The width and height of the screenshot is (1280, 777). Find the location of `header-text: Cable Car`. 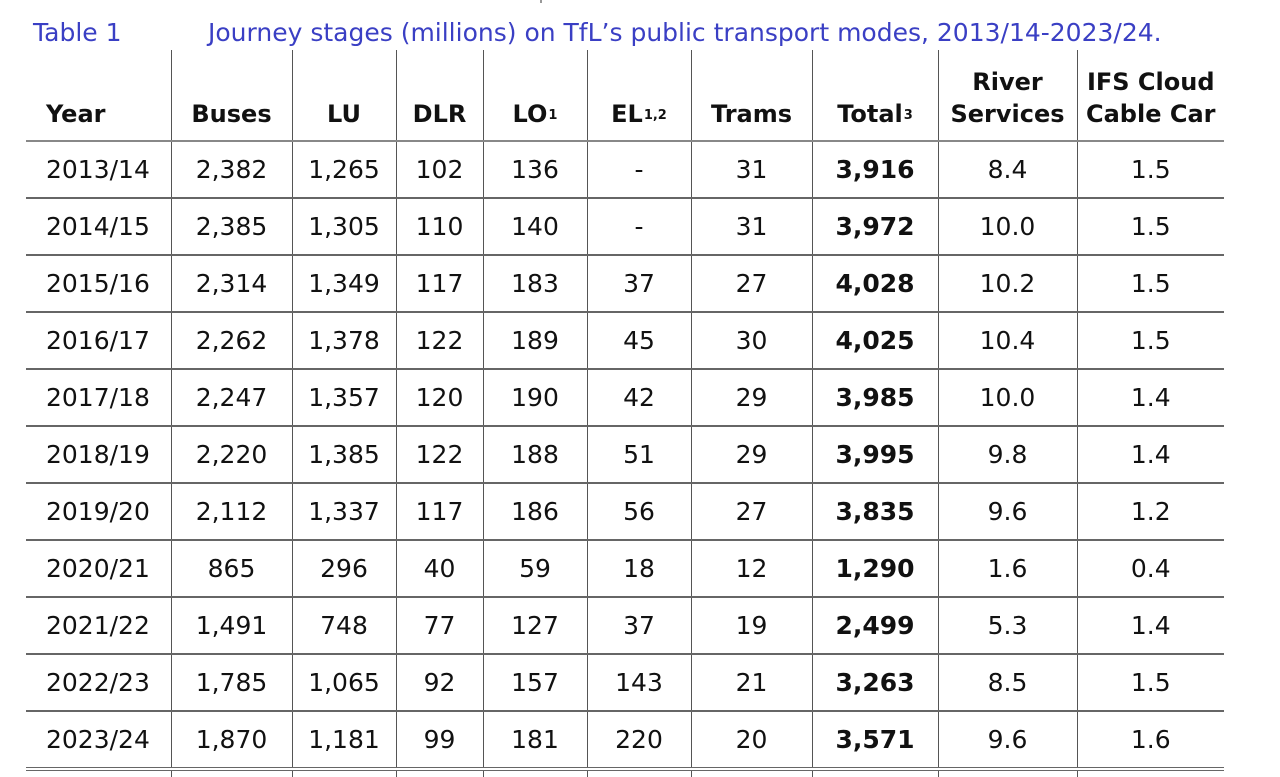

header-text: Cable Car is located at coordinates (1151, 114).